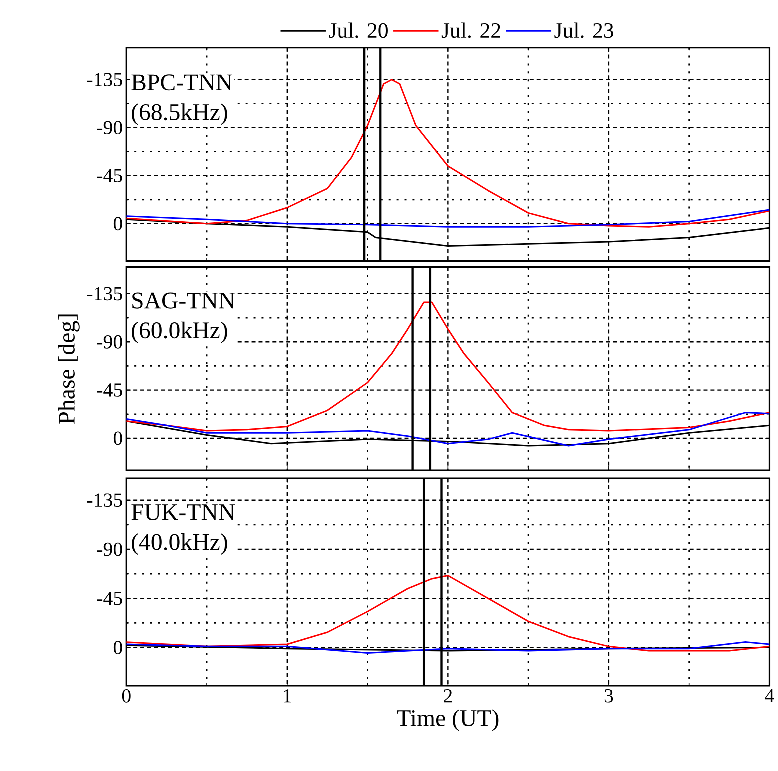  What do you see at coordinates (769, 696) in the screenshot?
I see `x-tick-label: 4` at bounding box center [769, 696].